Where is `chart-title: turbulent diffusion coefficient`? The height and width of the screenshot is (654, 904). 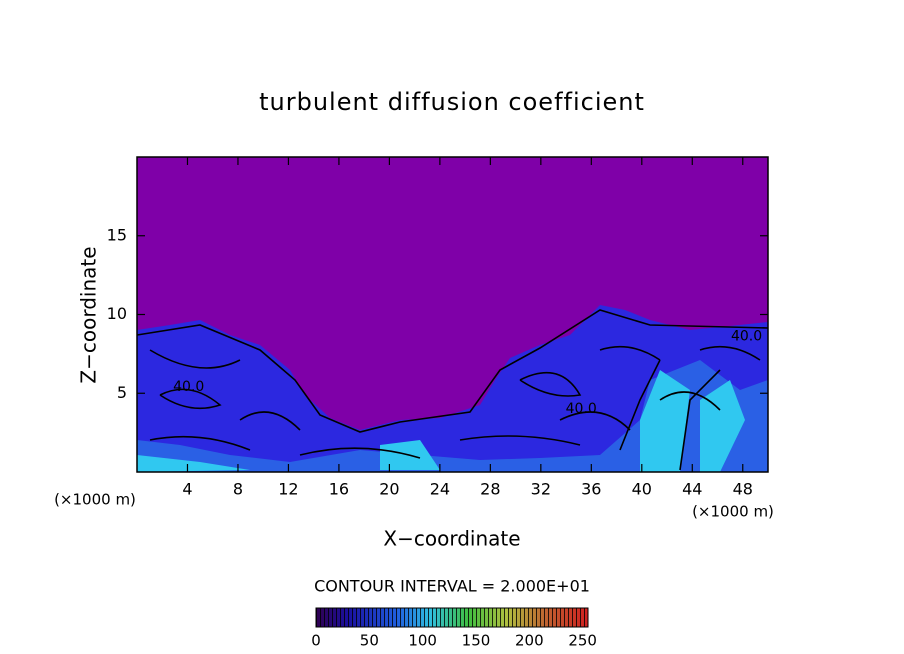
chart-title: turbulent diffusion coefficient is located at coordinates (452, 102).